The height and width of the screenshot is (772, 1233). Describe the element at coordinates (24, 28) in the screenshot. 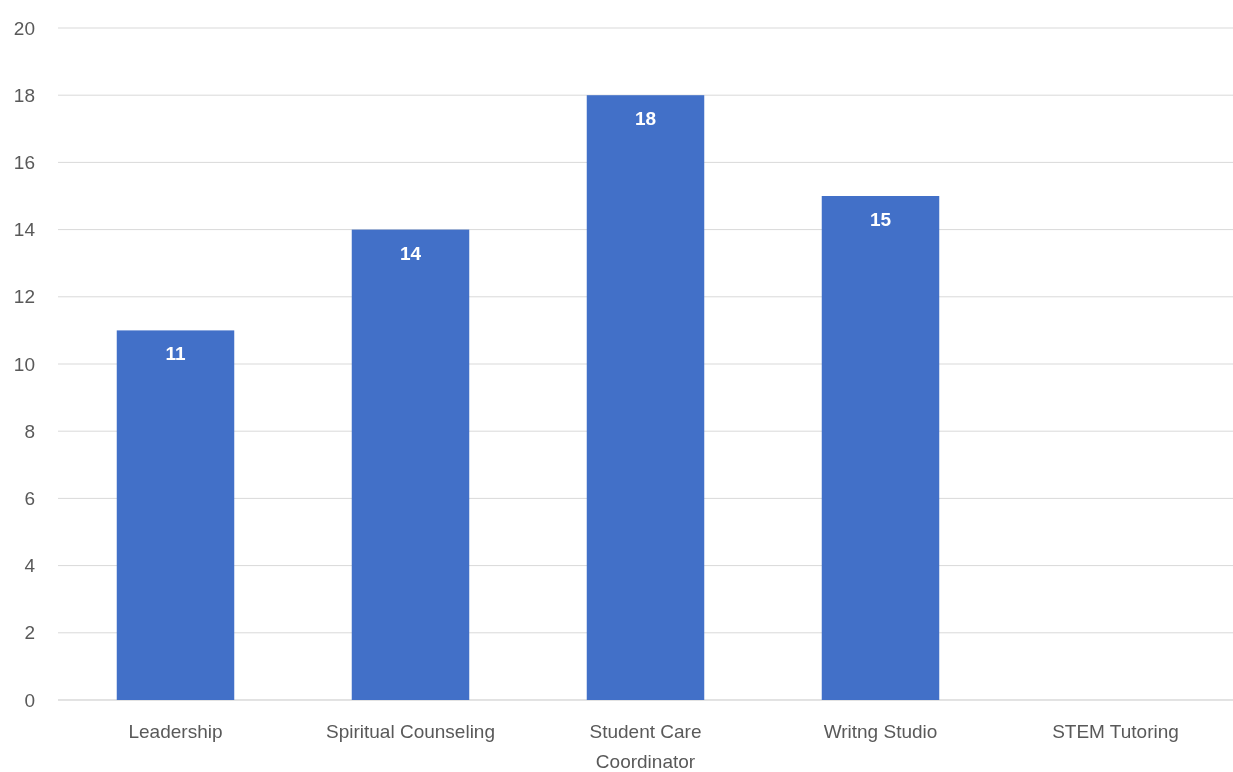

I see `y-tick-label: 20` at that location.